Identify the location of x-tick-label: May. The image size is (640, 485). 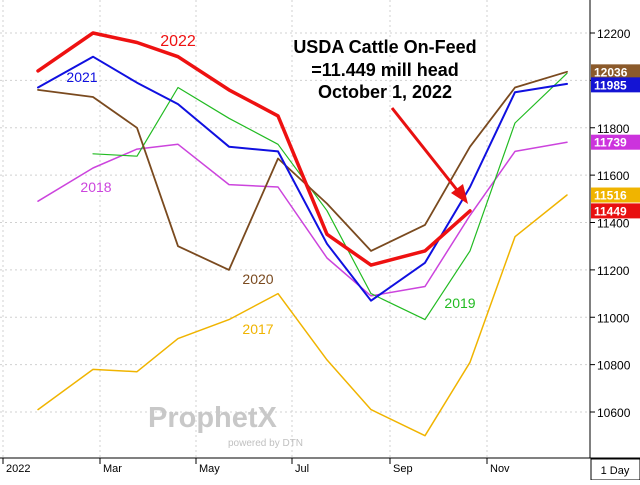
(209, 469).